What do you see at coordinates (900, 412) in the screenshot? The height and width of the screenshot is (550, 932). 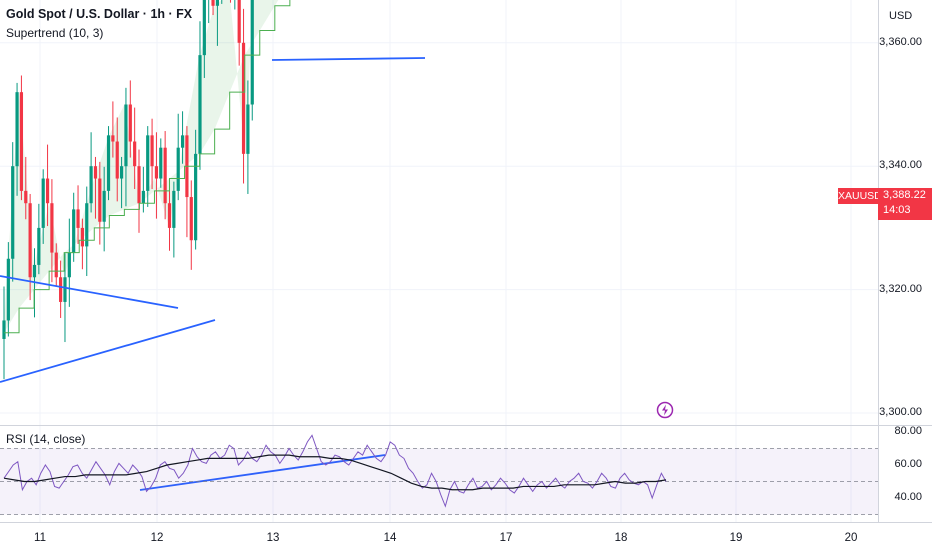 I see `price-tick-label: 3,300.00` at bounding box center [900, 412].